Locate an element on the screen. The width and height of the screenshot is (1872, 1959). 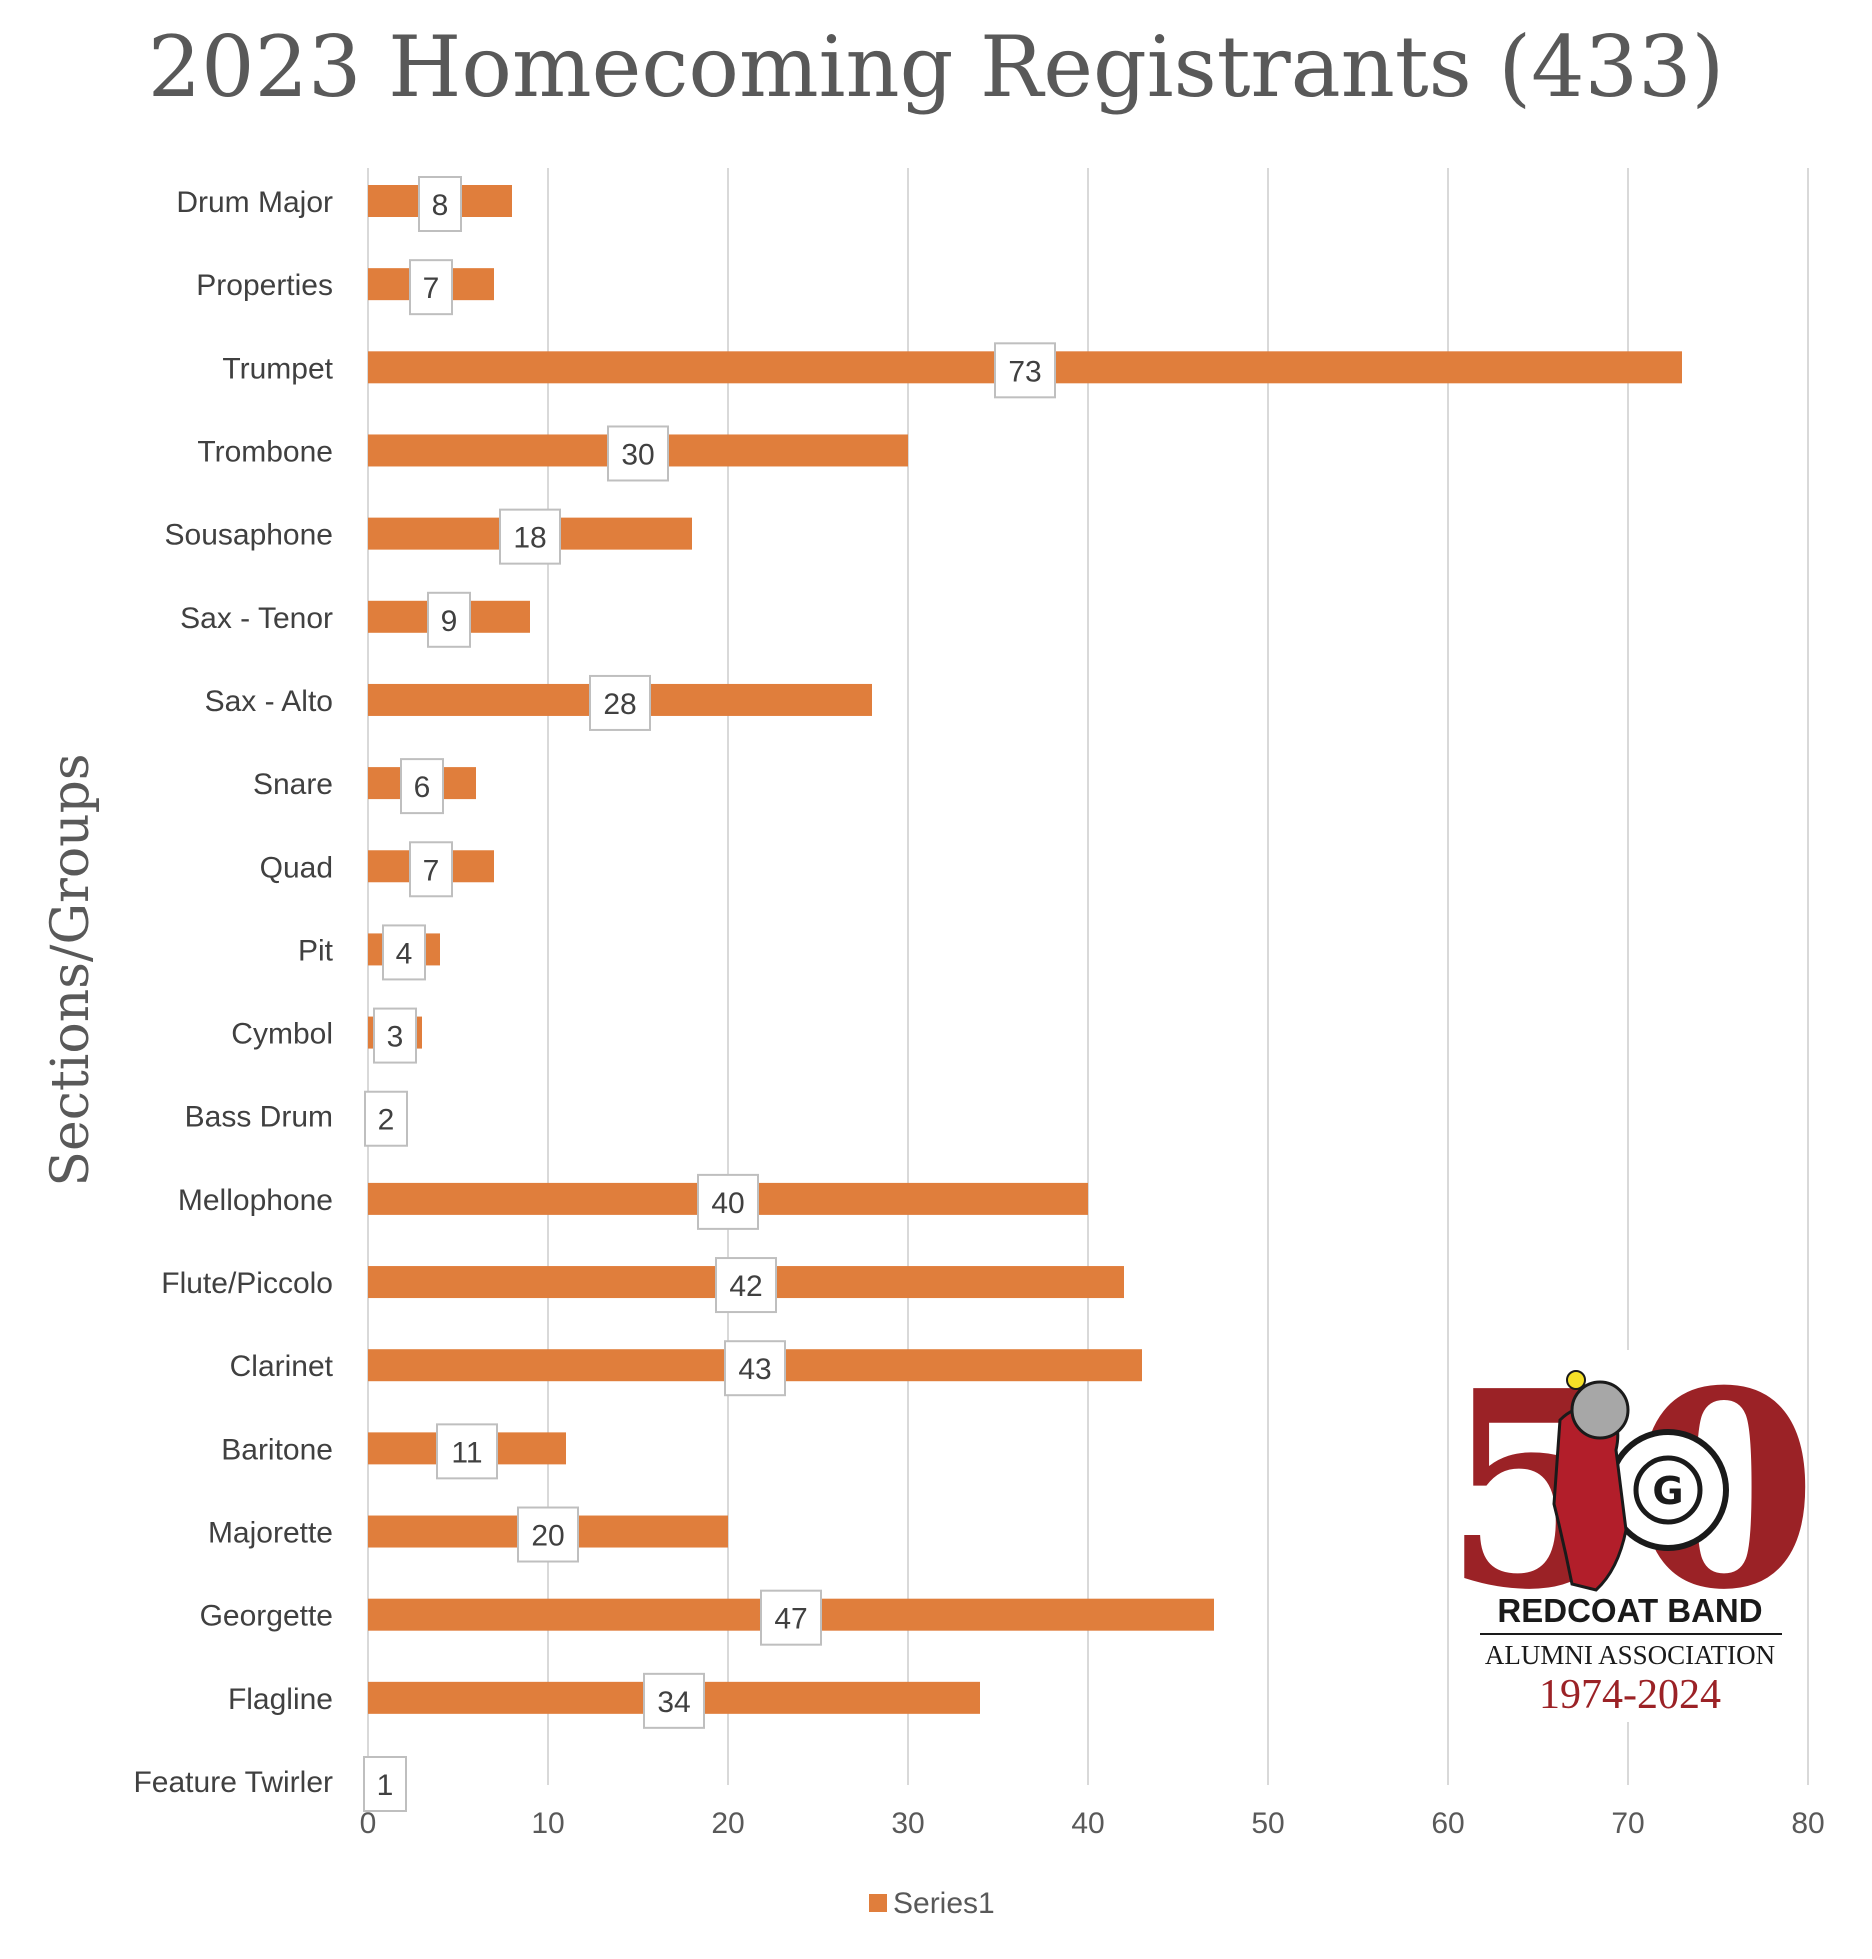
legend-label: Series1 is located at coordinates (944, 1903).